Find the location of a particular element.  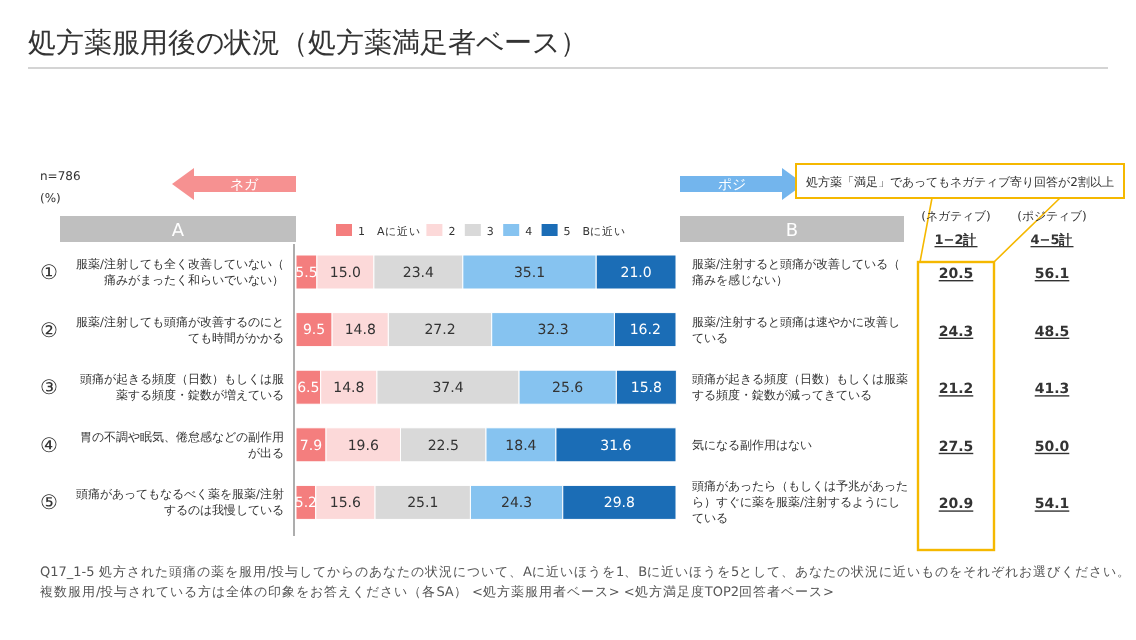

y-tick-label: ③ is located at coordinates (49, 389).